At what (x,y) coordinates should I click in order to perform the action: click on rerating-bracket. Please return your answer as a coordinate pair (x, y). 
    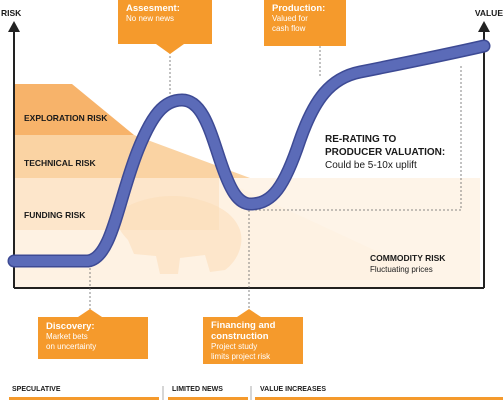
    Looking at the image, I should click on (358, 138).